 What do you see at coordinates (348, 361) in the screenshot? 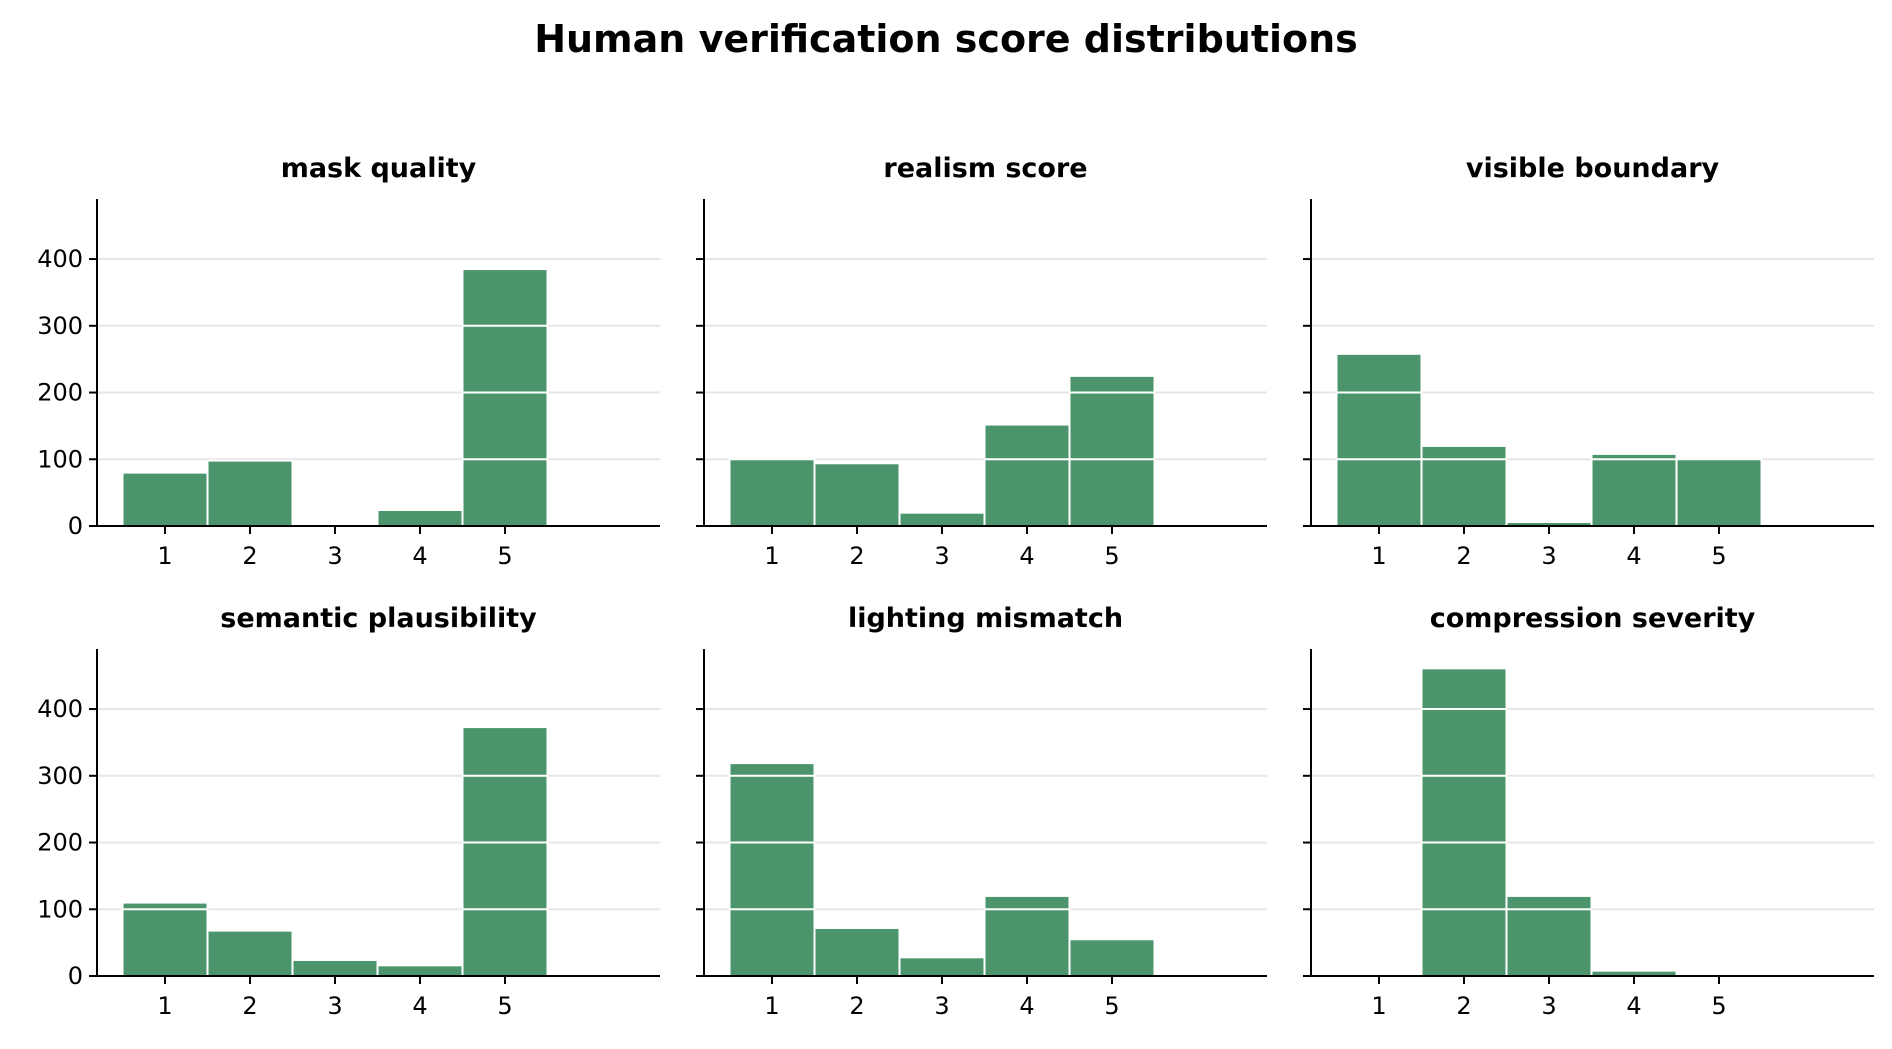
I see `panel-1: mask quality 0 100 200 300 400 1 2 3 4 5` at bounding box center [348, 361].